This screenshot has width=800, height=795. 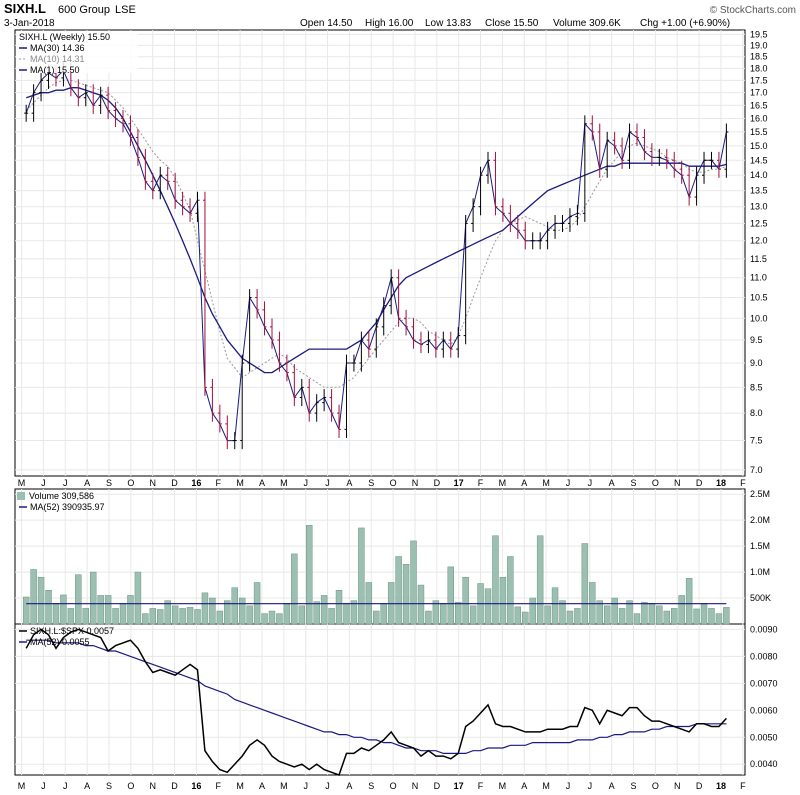 What do you see at coordinates (759, 241) in the screenshot?
I see `price-tick-label: 12.0` at bounding box center [759, 241].